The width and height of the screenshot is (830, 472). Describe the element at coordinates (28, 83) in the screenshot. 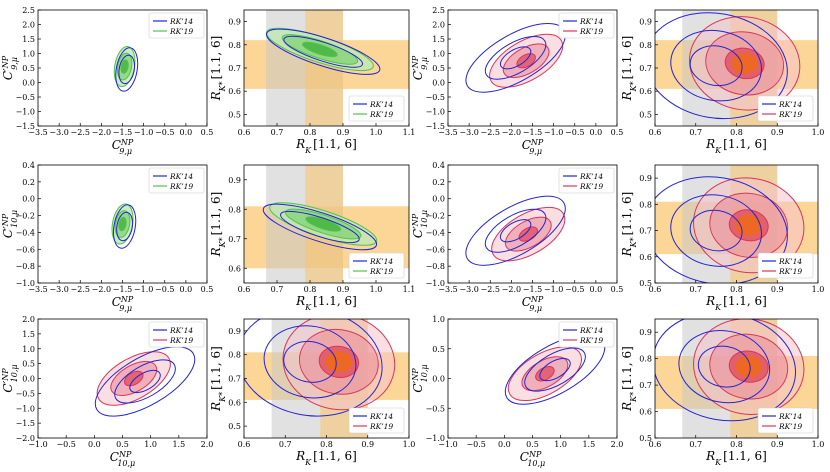

I see `y-tick-label: 0.0` at that location.